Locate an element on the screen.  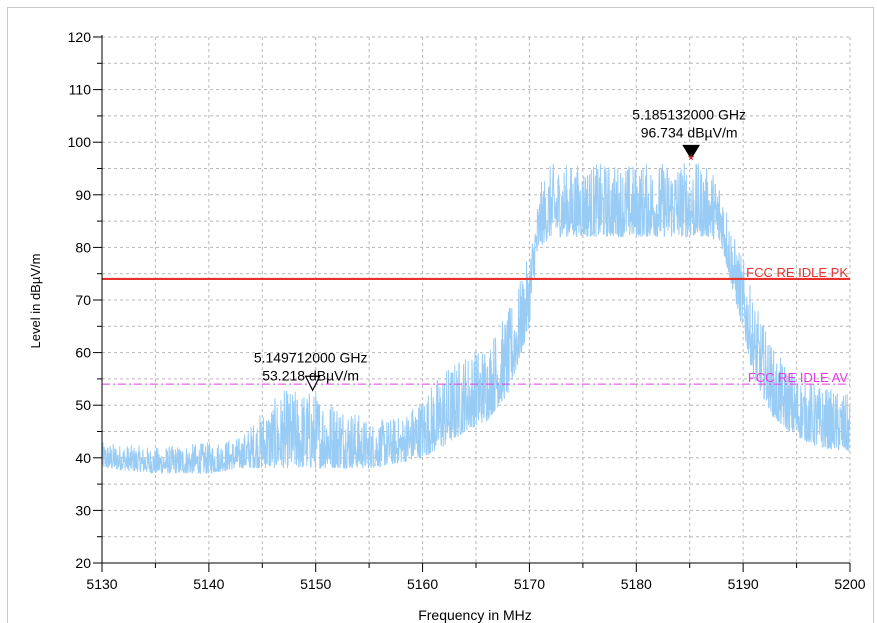
y-tick-label: 60 is located at coordinates (83, 353).